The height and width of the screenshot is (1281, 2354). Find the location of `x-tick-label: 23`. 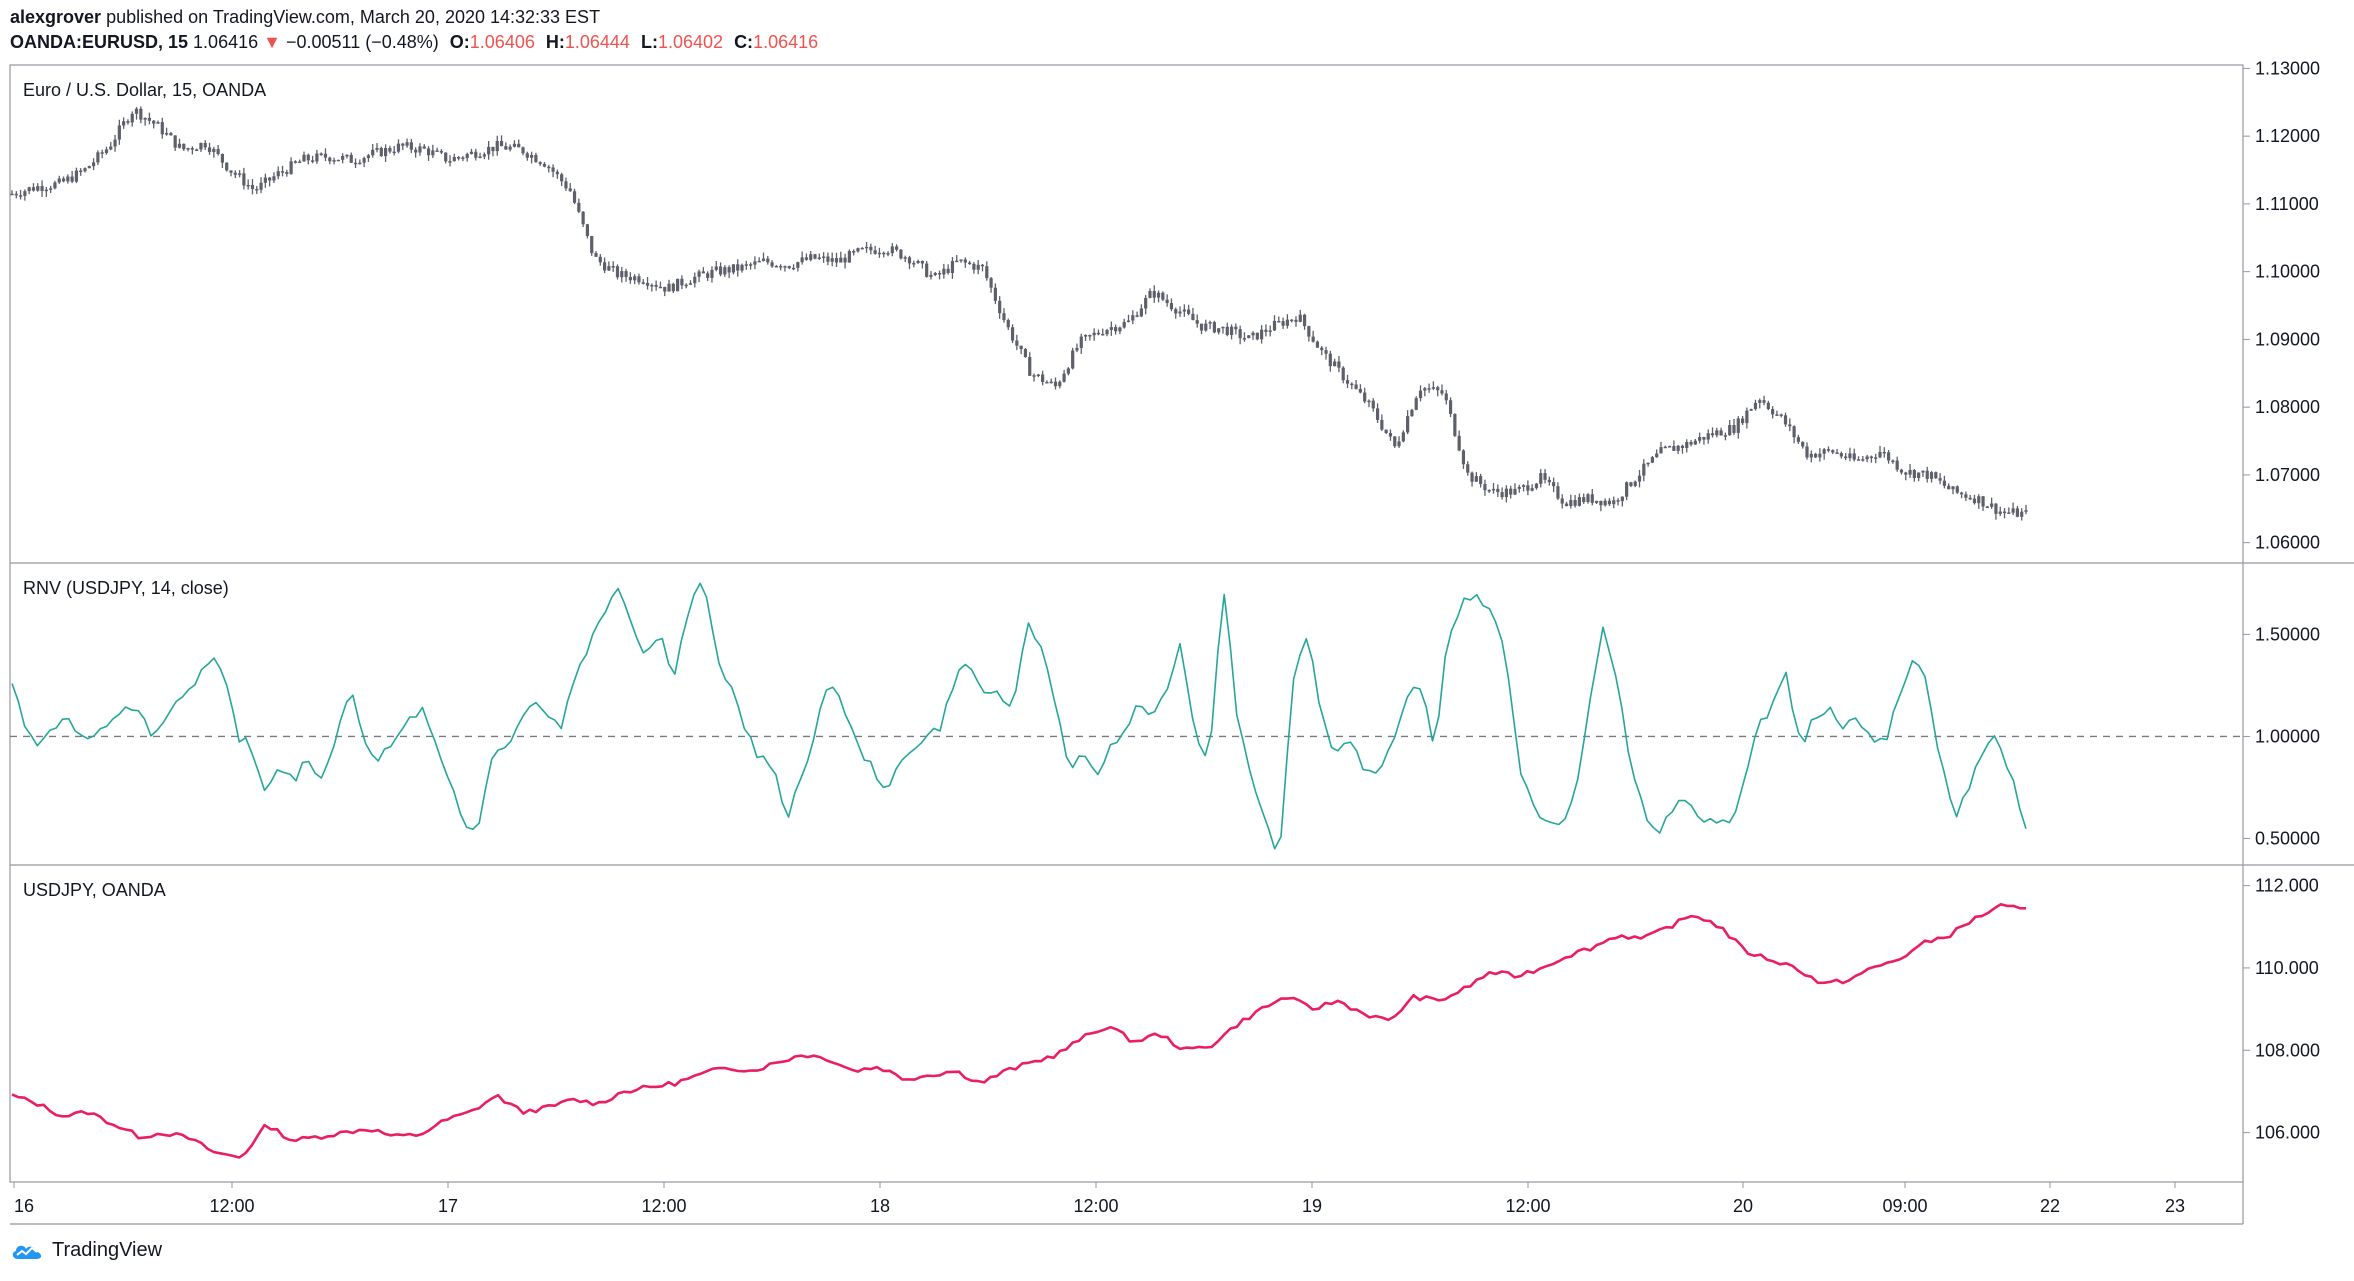

x-tick-label: 23 is located at coordinates (2175, 1206).